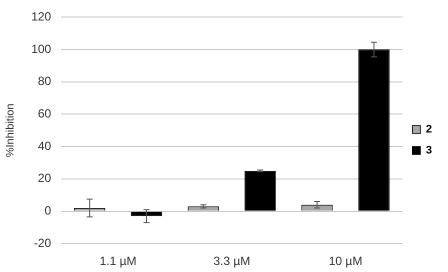 The width and height of the screenshot is (448, 272). Describe the element at coordinates (45, 145) in the screenshot. I see `y-tick-label: 40` at that location.